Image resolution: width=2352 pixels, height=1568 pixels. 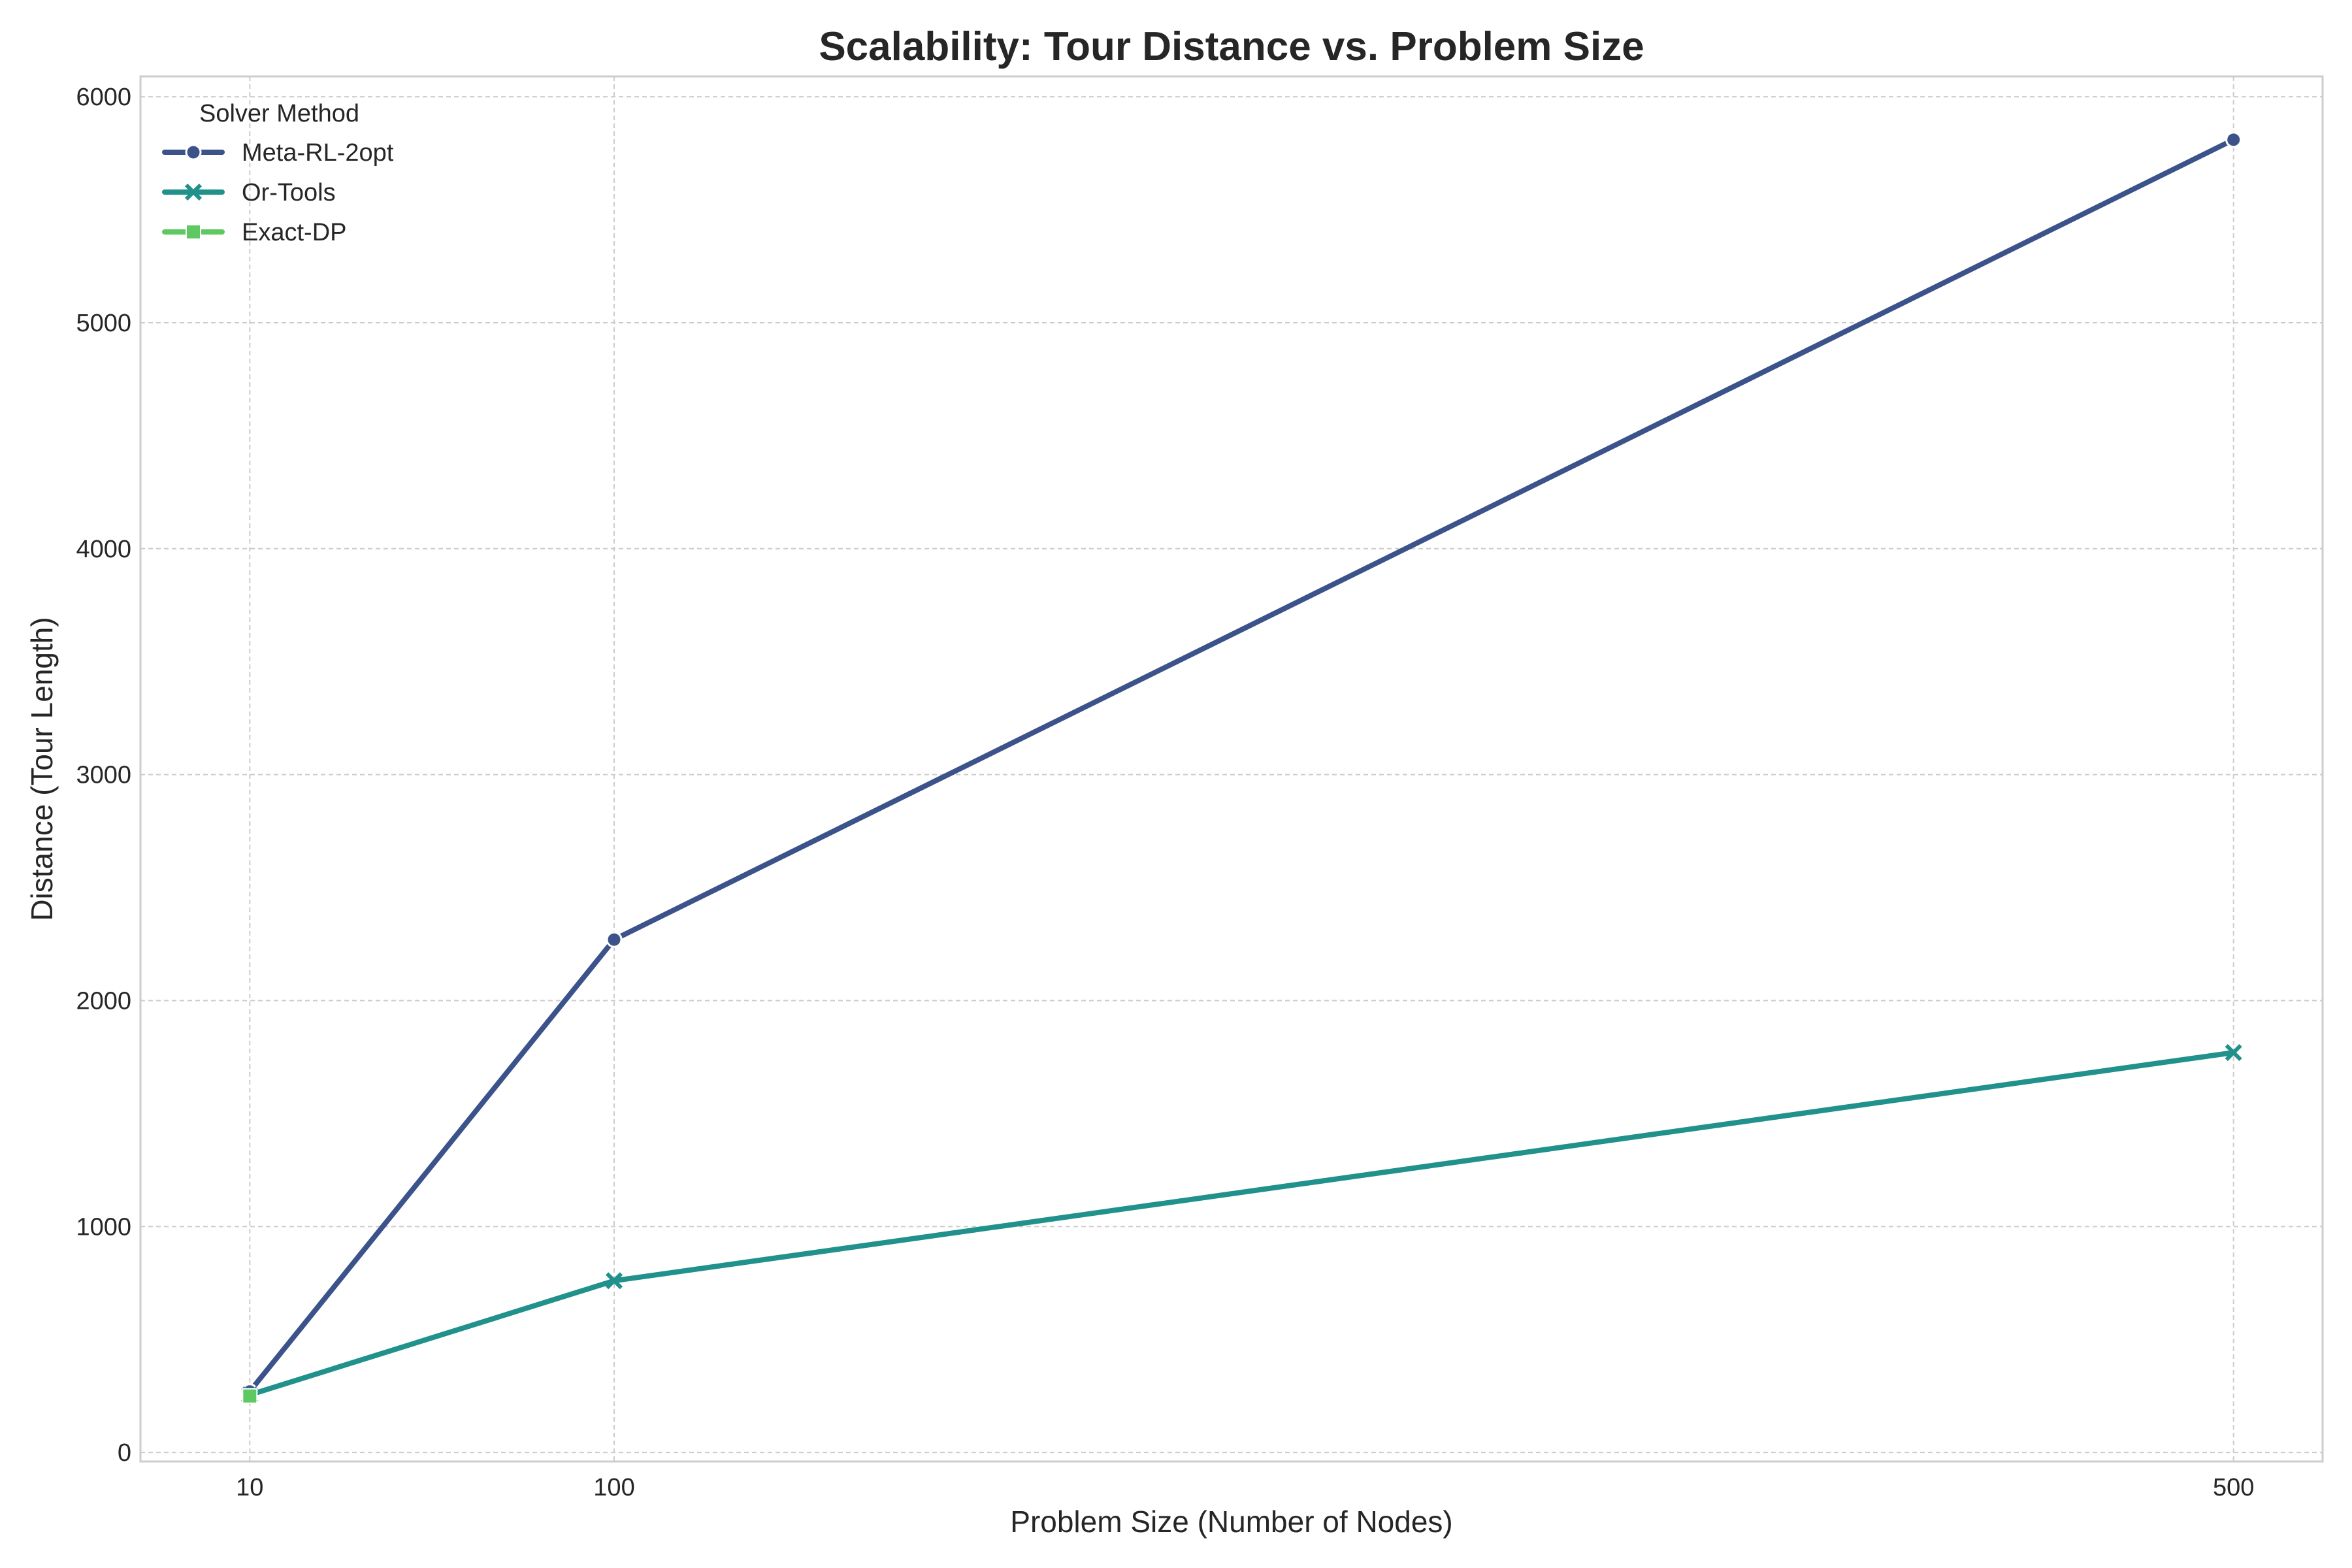 I want to click on x-axis-label: Problem Size (Number of Nodes), so click(x=1231, y=1522).